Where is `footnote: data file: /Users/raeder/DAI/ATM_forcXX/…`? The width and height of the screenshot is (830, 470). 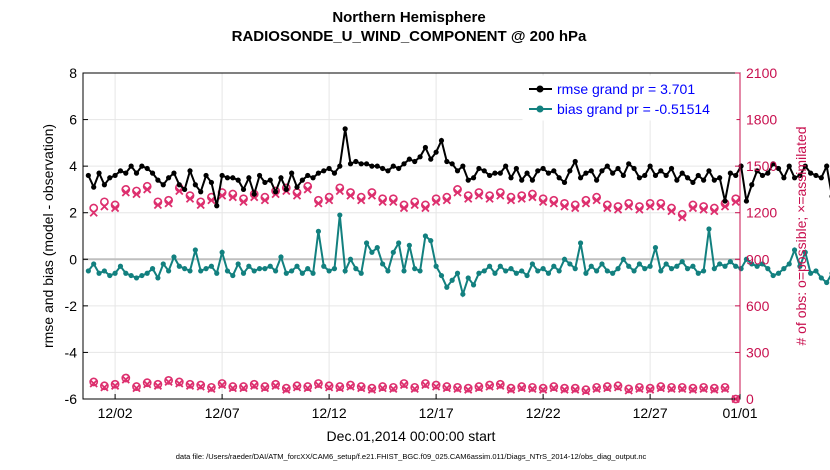 footnote: data file: /Users/raeder/DAI/ATM_forcXX/… is located at coordinates (411, 456).